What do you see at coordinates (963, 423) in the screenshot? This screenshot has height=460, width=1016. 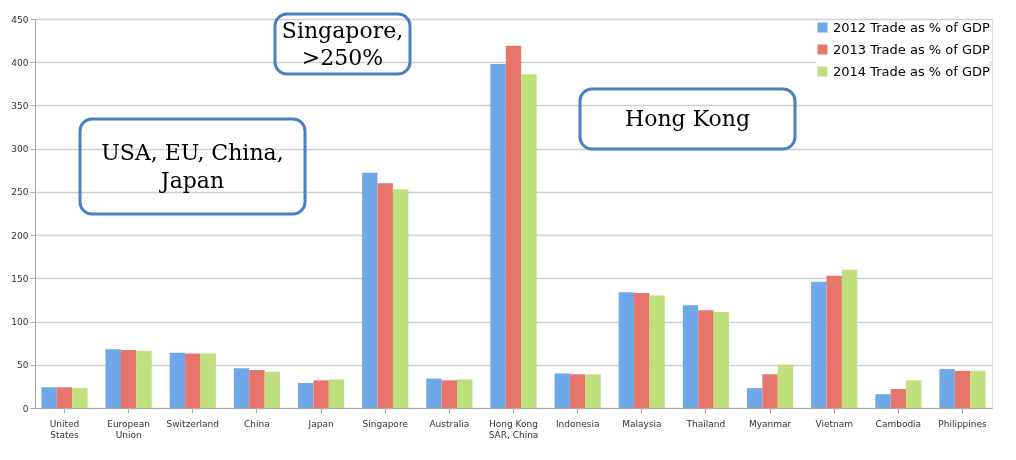 I see `x-tick-label: Philippines` at bounding box center [963, 423].